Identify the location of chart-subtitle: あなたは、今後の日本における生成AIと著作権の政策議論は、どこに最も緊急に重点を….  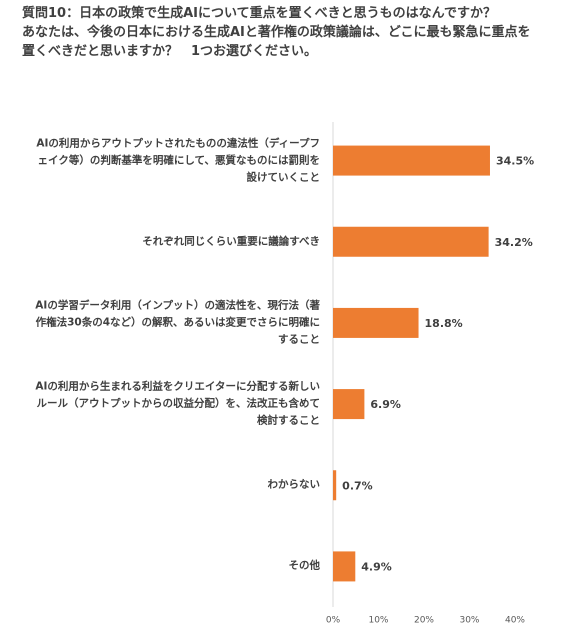
(276, 42).